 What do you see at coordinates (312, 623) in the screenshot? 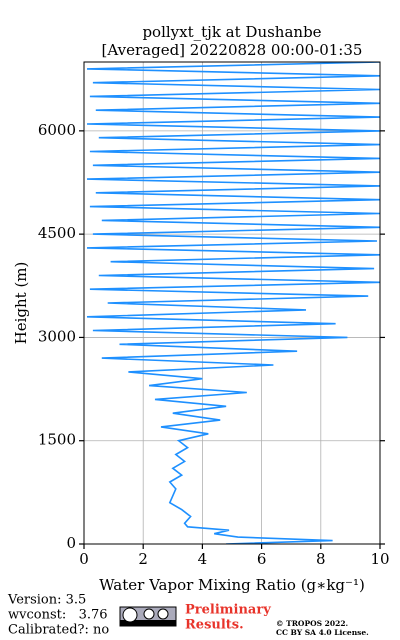
I see `license: © TROPOS 2022.` at bounding box center [312, 623].